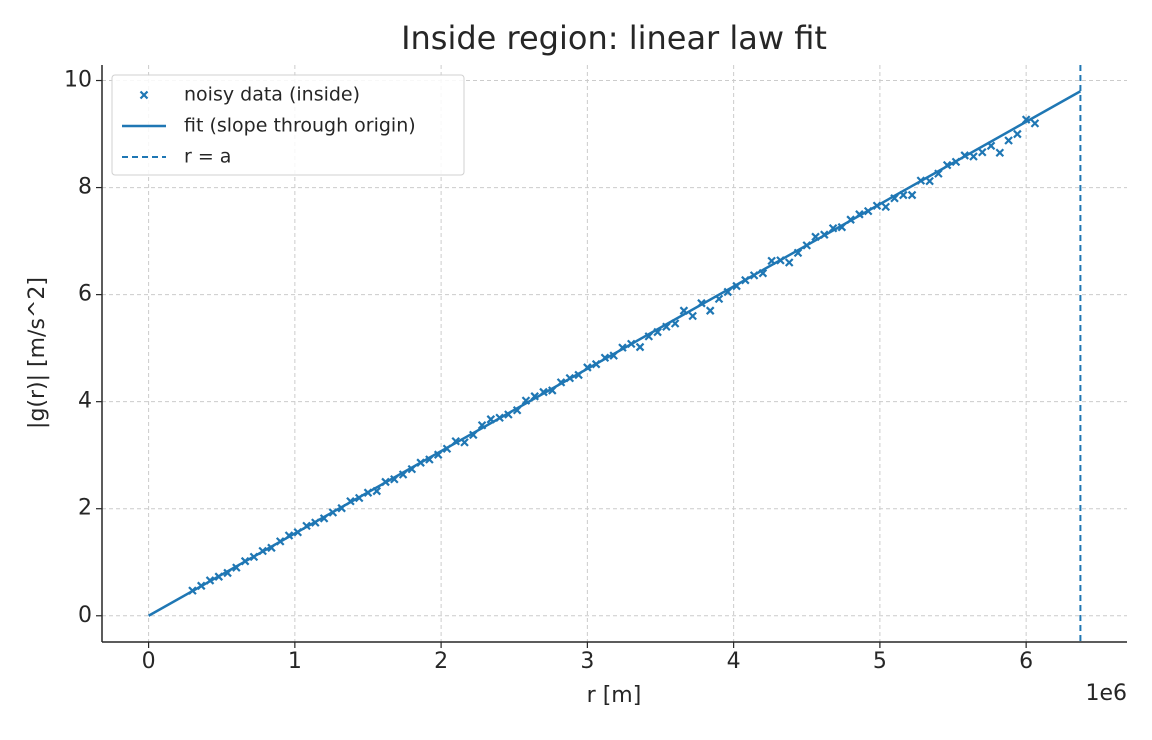 The height and width of the screenshot is (740, 1152). What do you see at coordinates (441, 661) in the screenshot?
I see `x-tick-label: 2` at bounding box center [441, 661].